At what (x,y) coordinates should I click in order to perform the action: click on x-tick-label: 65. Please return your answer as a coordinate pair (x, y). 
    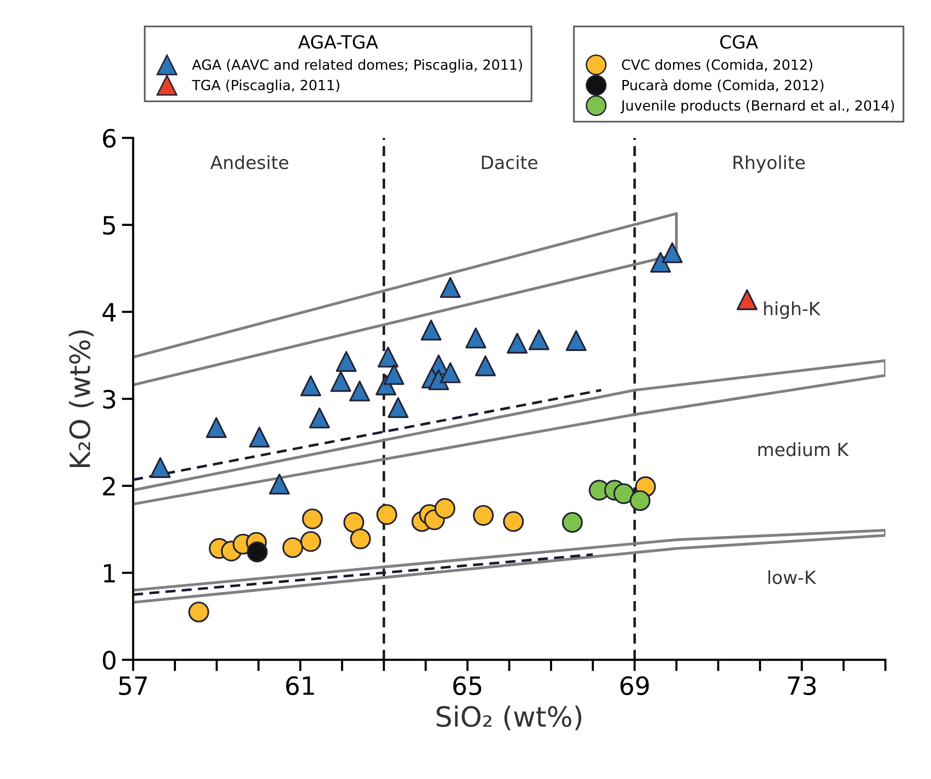
    Looking at the image, I should click on (467, 686).